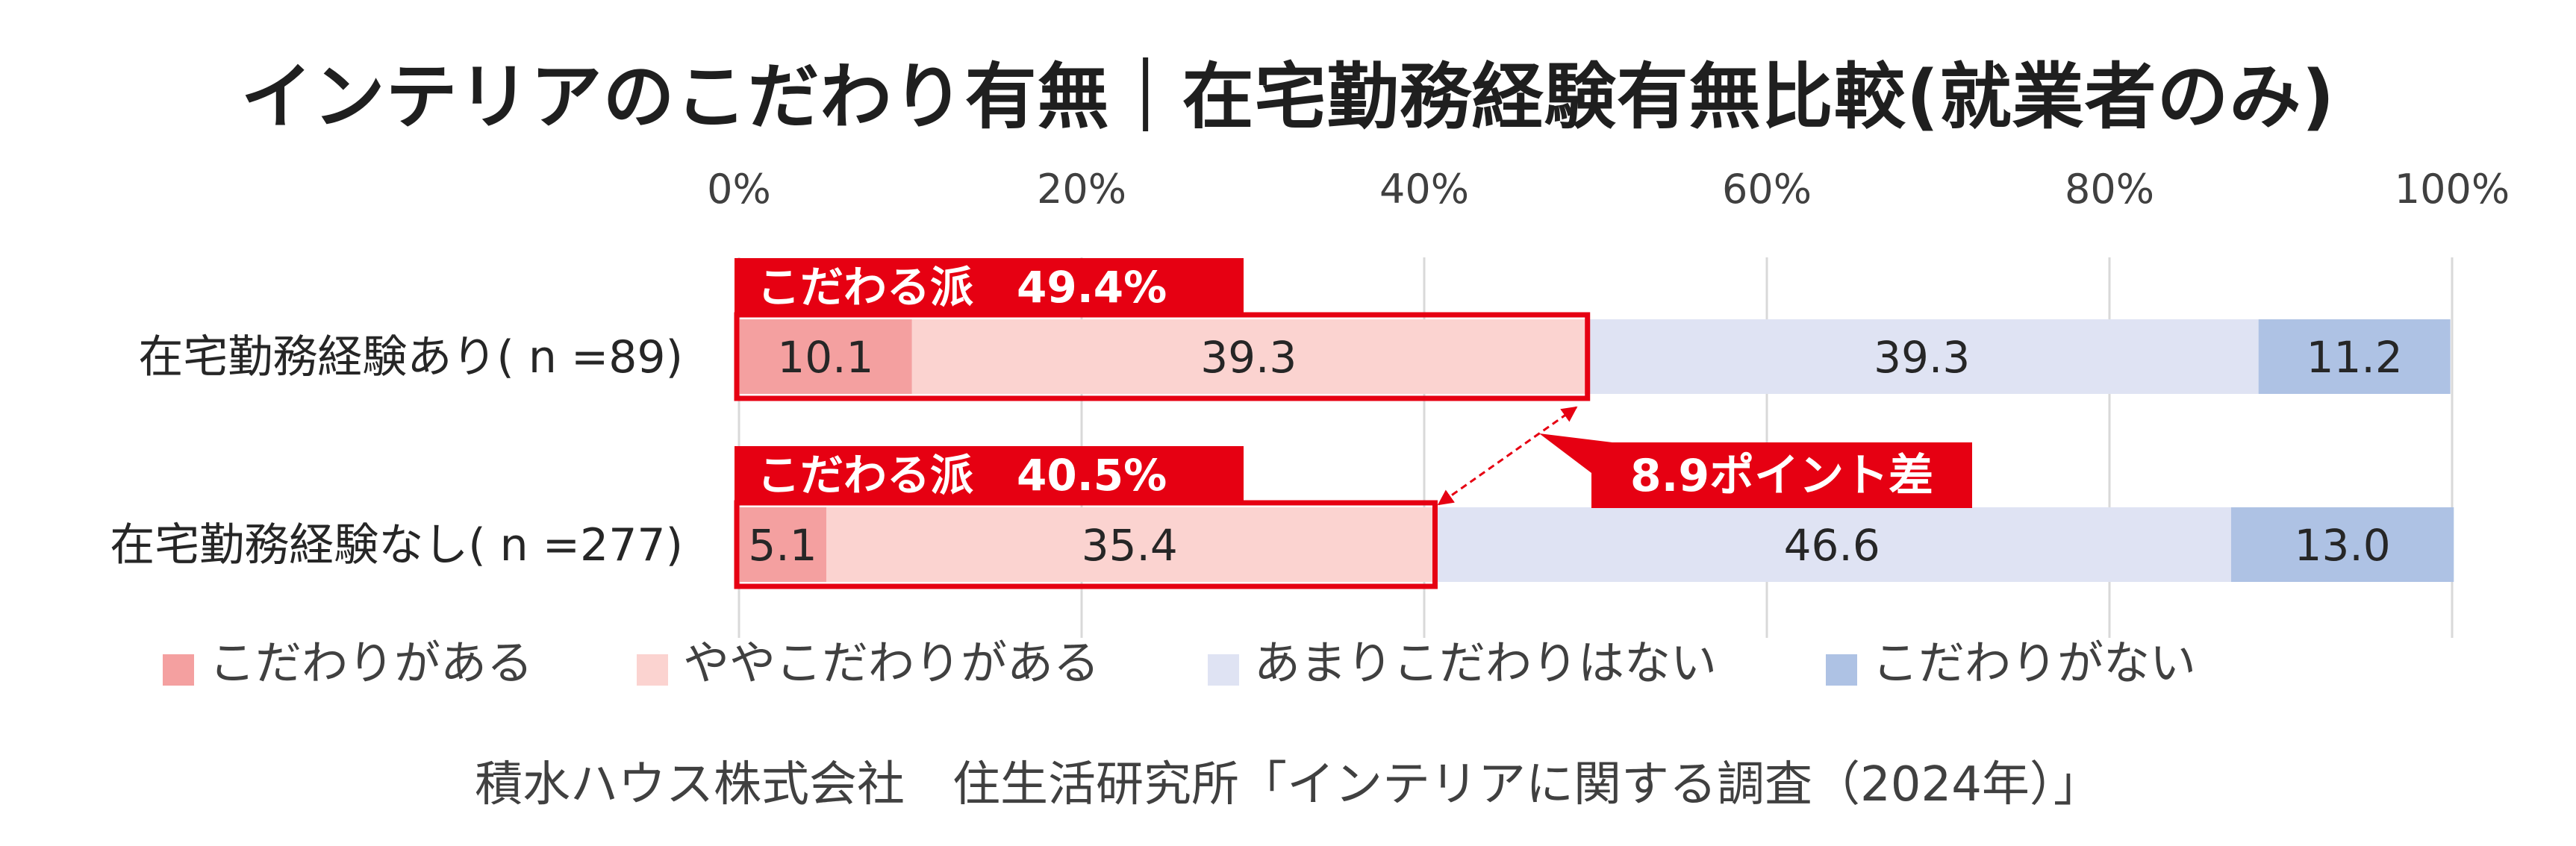  I want to click on group-label: こだわる派 49.4%, so click(962, 287).